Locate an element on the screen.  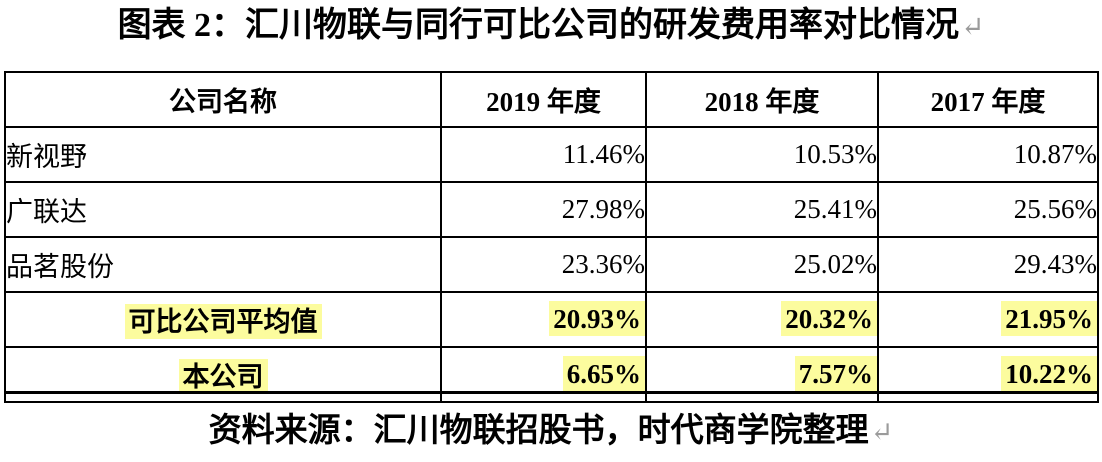
company-name-cell: 品茗股份 is located at coordinates (223, 264).